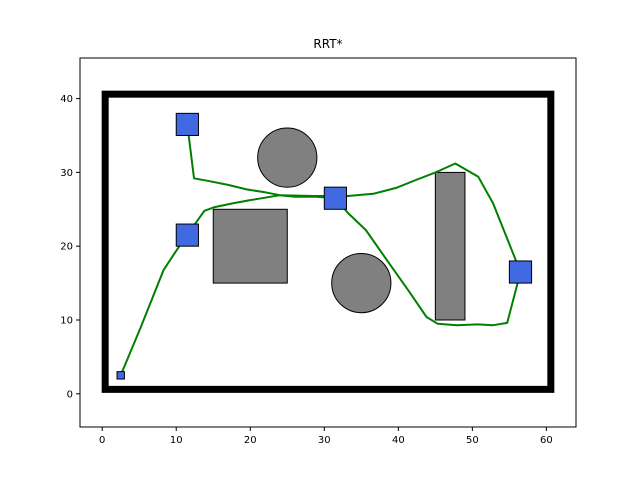 The width and height of the screenshot is (640, 480). I want to click on x-tick-label: 0, so click(102, 440).